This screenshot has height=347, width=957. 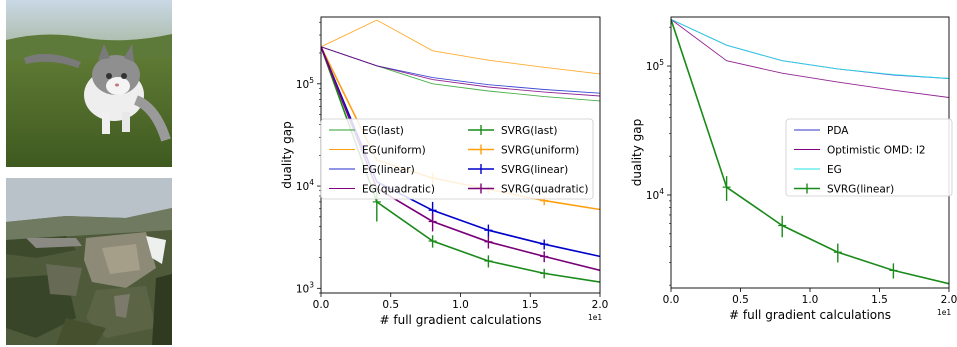 What do you see at coordinates (89, 83) in the screenshot?
I see `kitten-photo` at bounding box center [89, 83].